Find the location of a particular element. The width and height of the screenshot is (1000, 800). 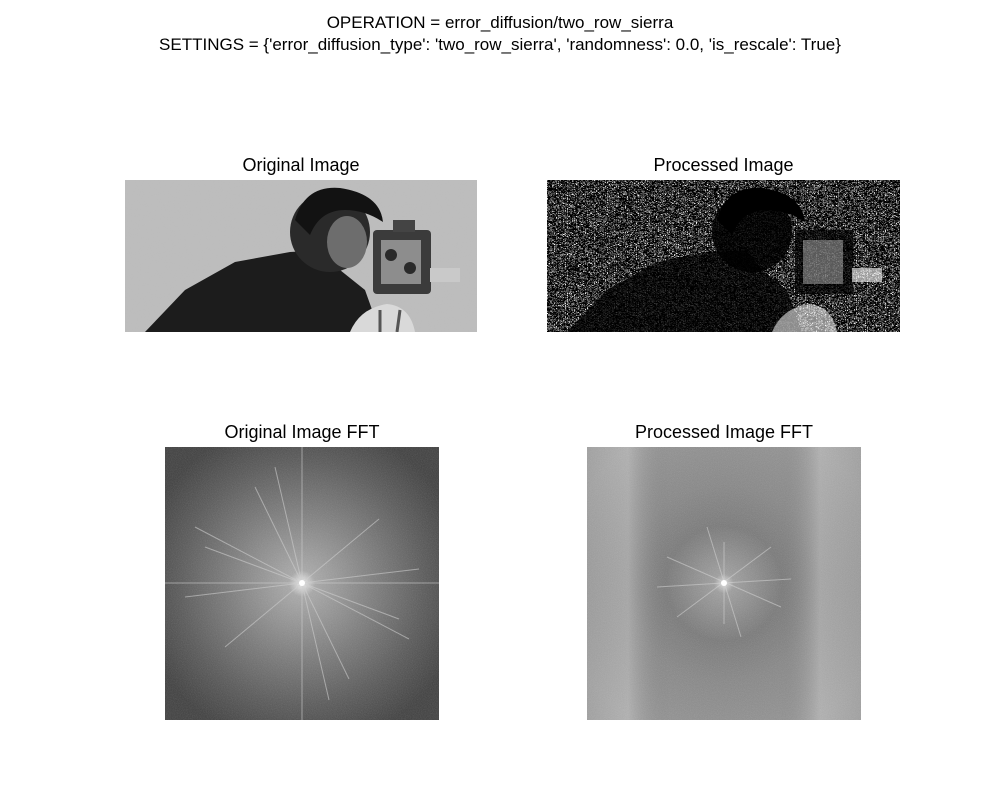

original-image is located at coordinates (301, 256).